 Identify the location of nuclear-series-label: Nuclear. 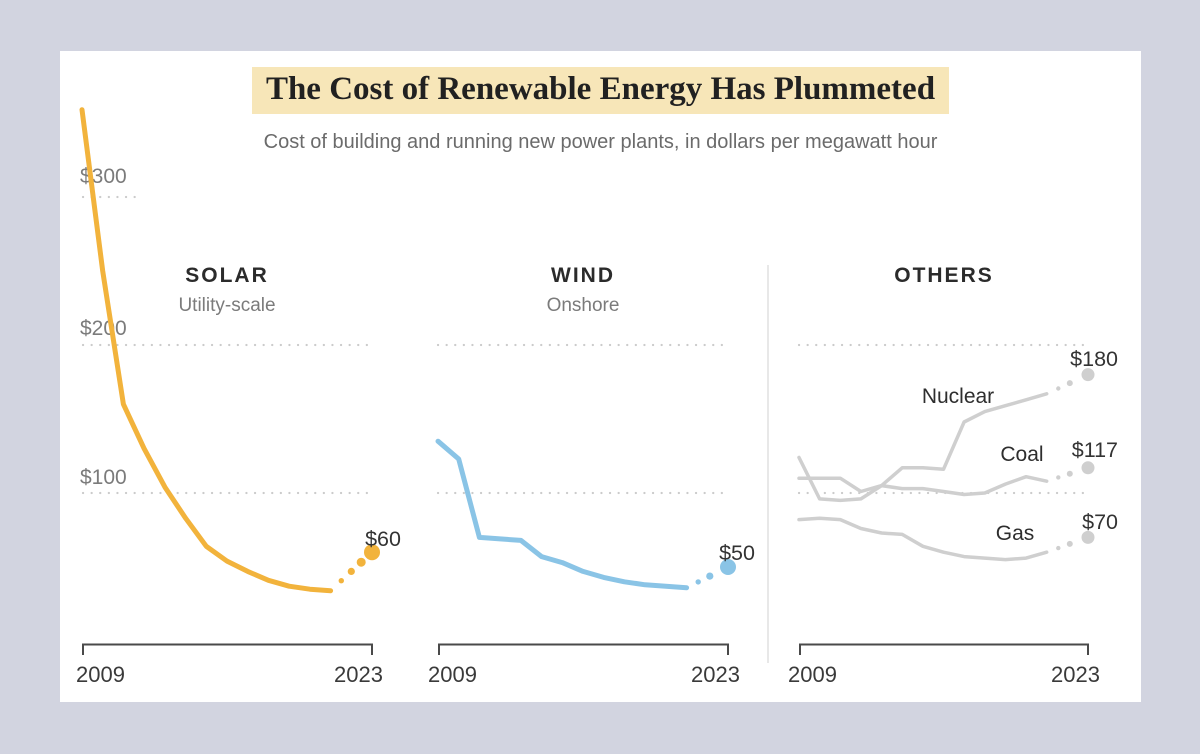
(958, 396).